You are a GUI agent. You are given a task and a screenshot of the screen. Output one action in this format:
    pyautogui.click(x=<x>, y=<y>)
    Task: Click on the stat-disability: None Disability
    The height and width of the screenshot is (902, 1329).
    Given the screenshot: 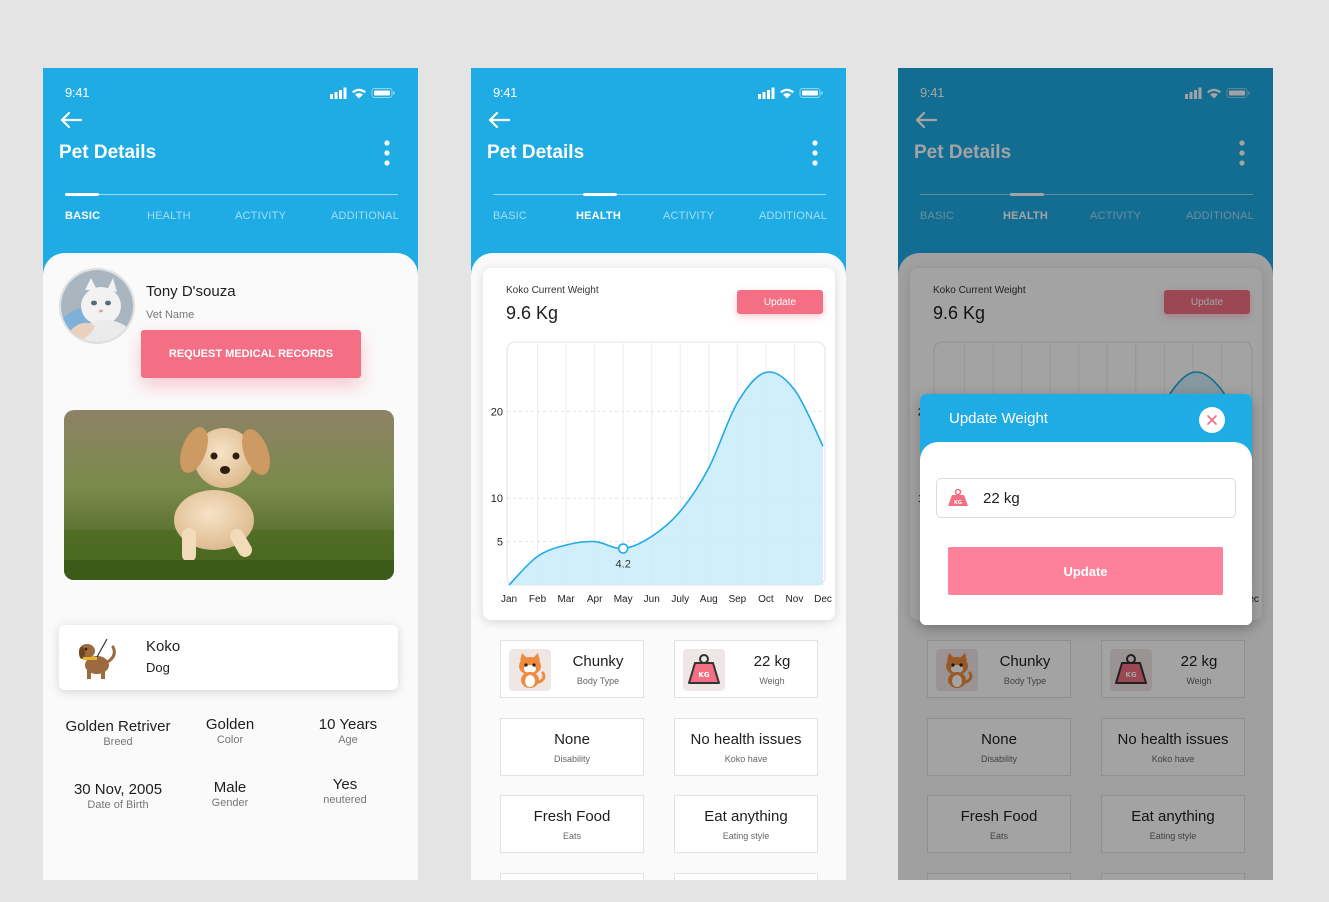 What is the action you would take?
    pyautogui.click(x=572, y=747)
    